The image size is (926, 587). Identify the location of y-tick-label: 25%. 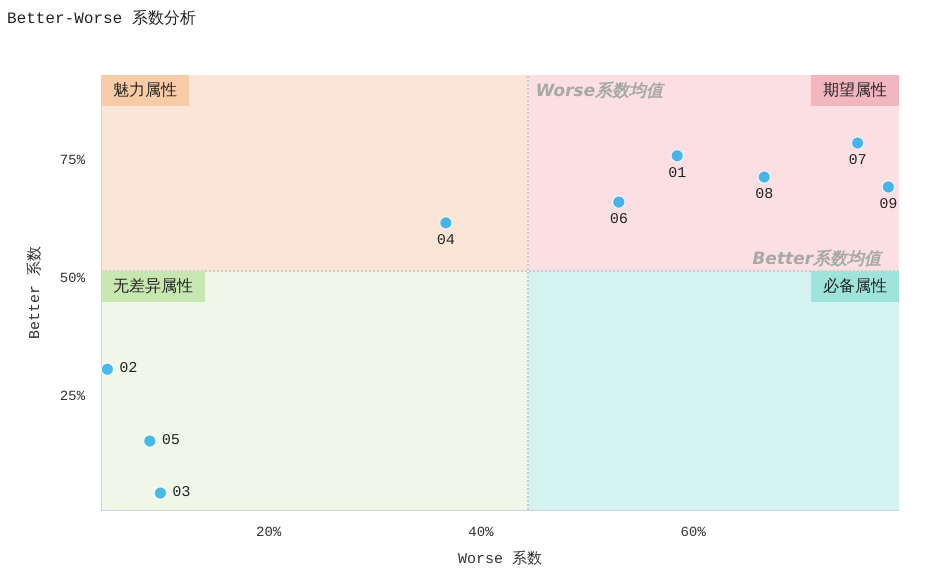
(73, 397).